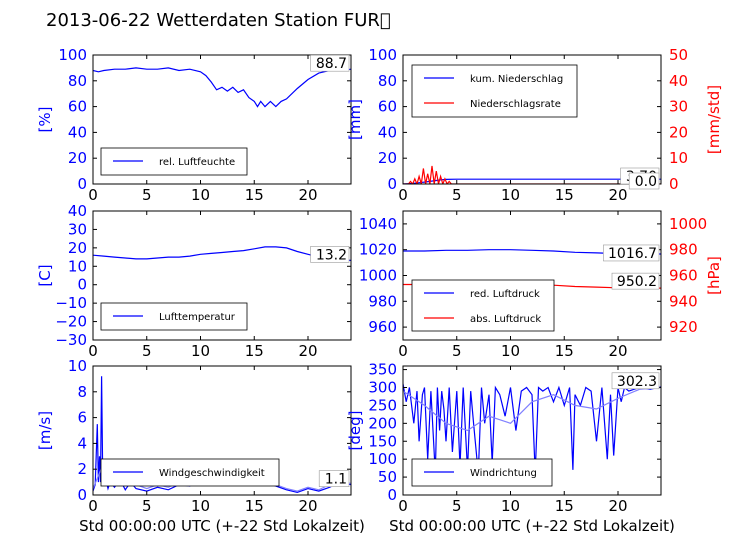  What do you see at coordinates (714, 119) in the screenshot?
I see `y-right-axis-label: [mm/std]` at bounding box center [714, 119].